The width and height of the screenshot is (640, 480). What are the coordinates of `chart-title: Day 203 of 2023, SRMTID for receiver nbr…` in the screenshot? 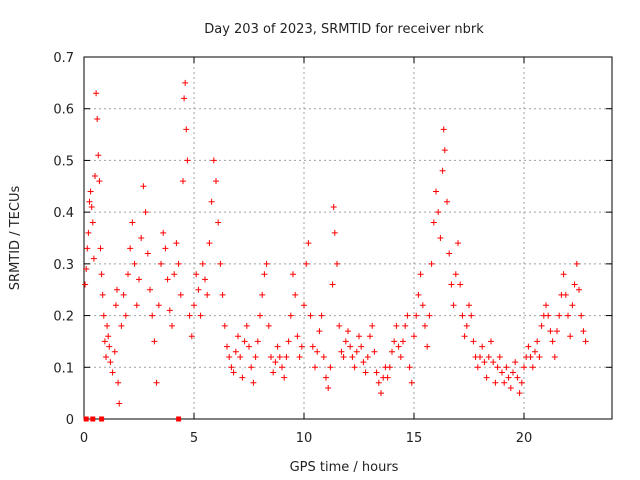 It's located at (344, 29).